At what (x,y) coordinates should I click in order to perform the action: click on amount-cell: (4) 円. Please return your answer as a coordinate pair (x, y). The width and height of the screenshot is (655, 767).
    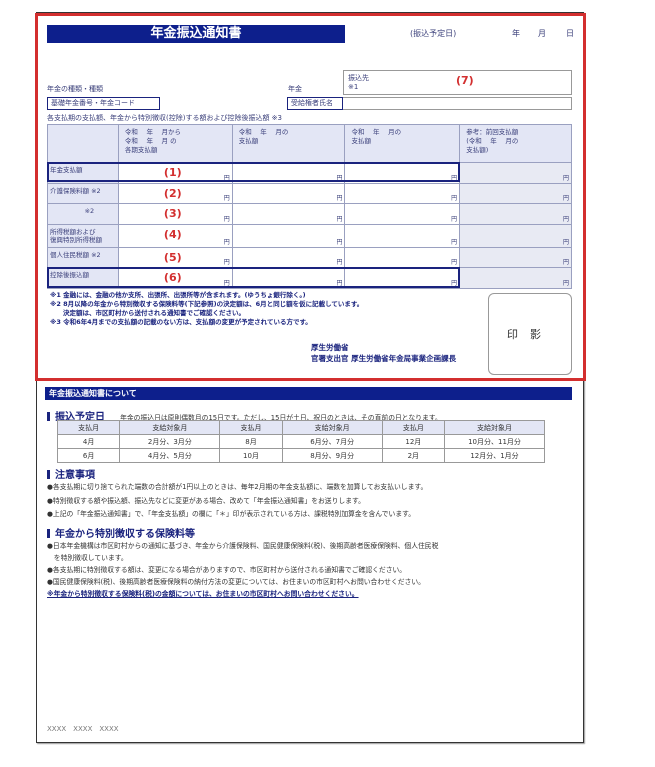
    Looking at the image, I should click on (175, 235).